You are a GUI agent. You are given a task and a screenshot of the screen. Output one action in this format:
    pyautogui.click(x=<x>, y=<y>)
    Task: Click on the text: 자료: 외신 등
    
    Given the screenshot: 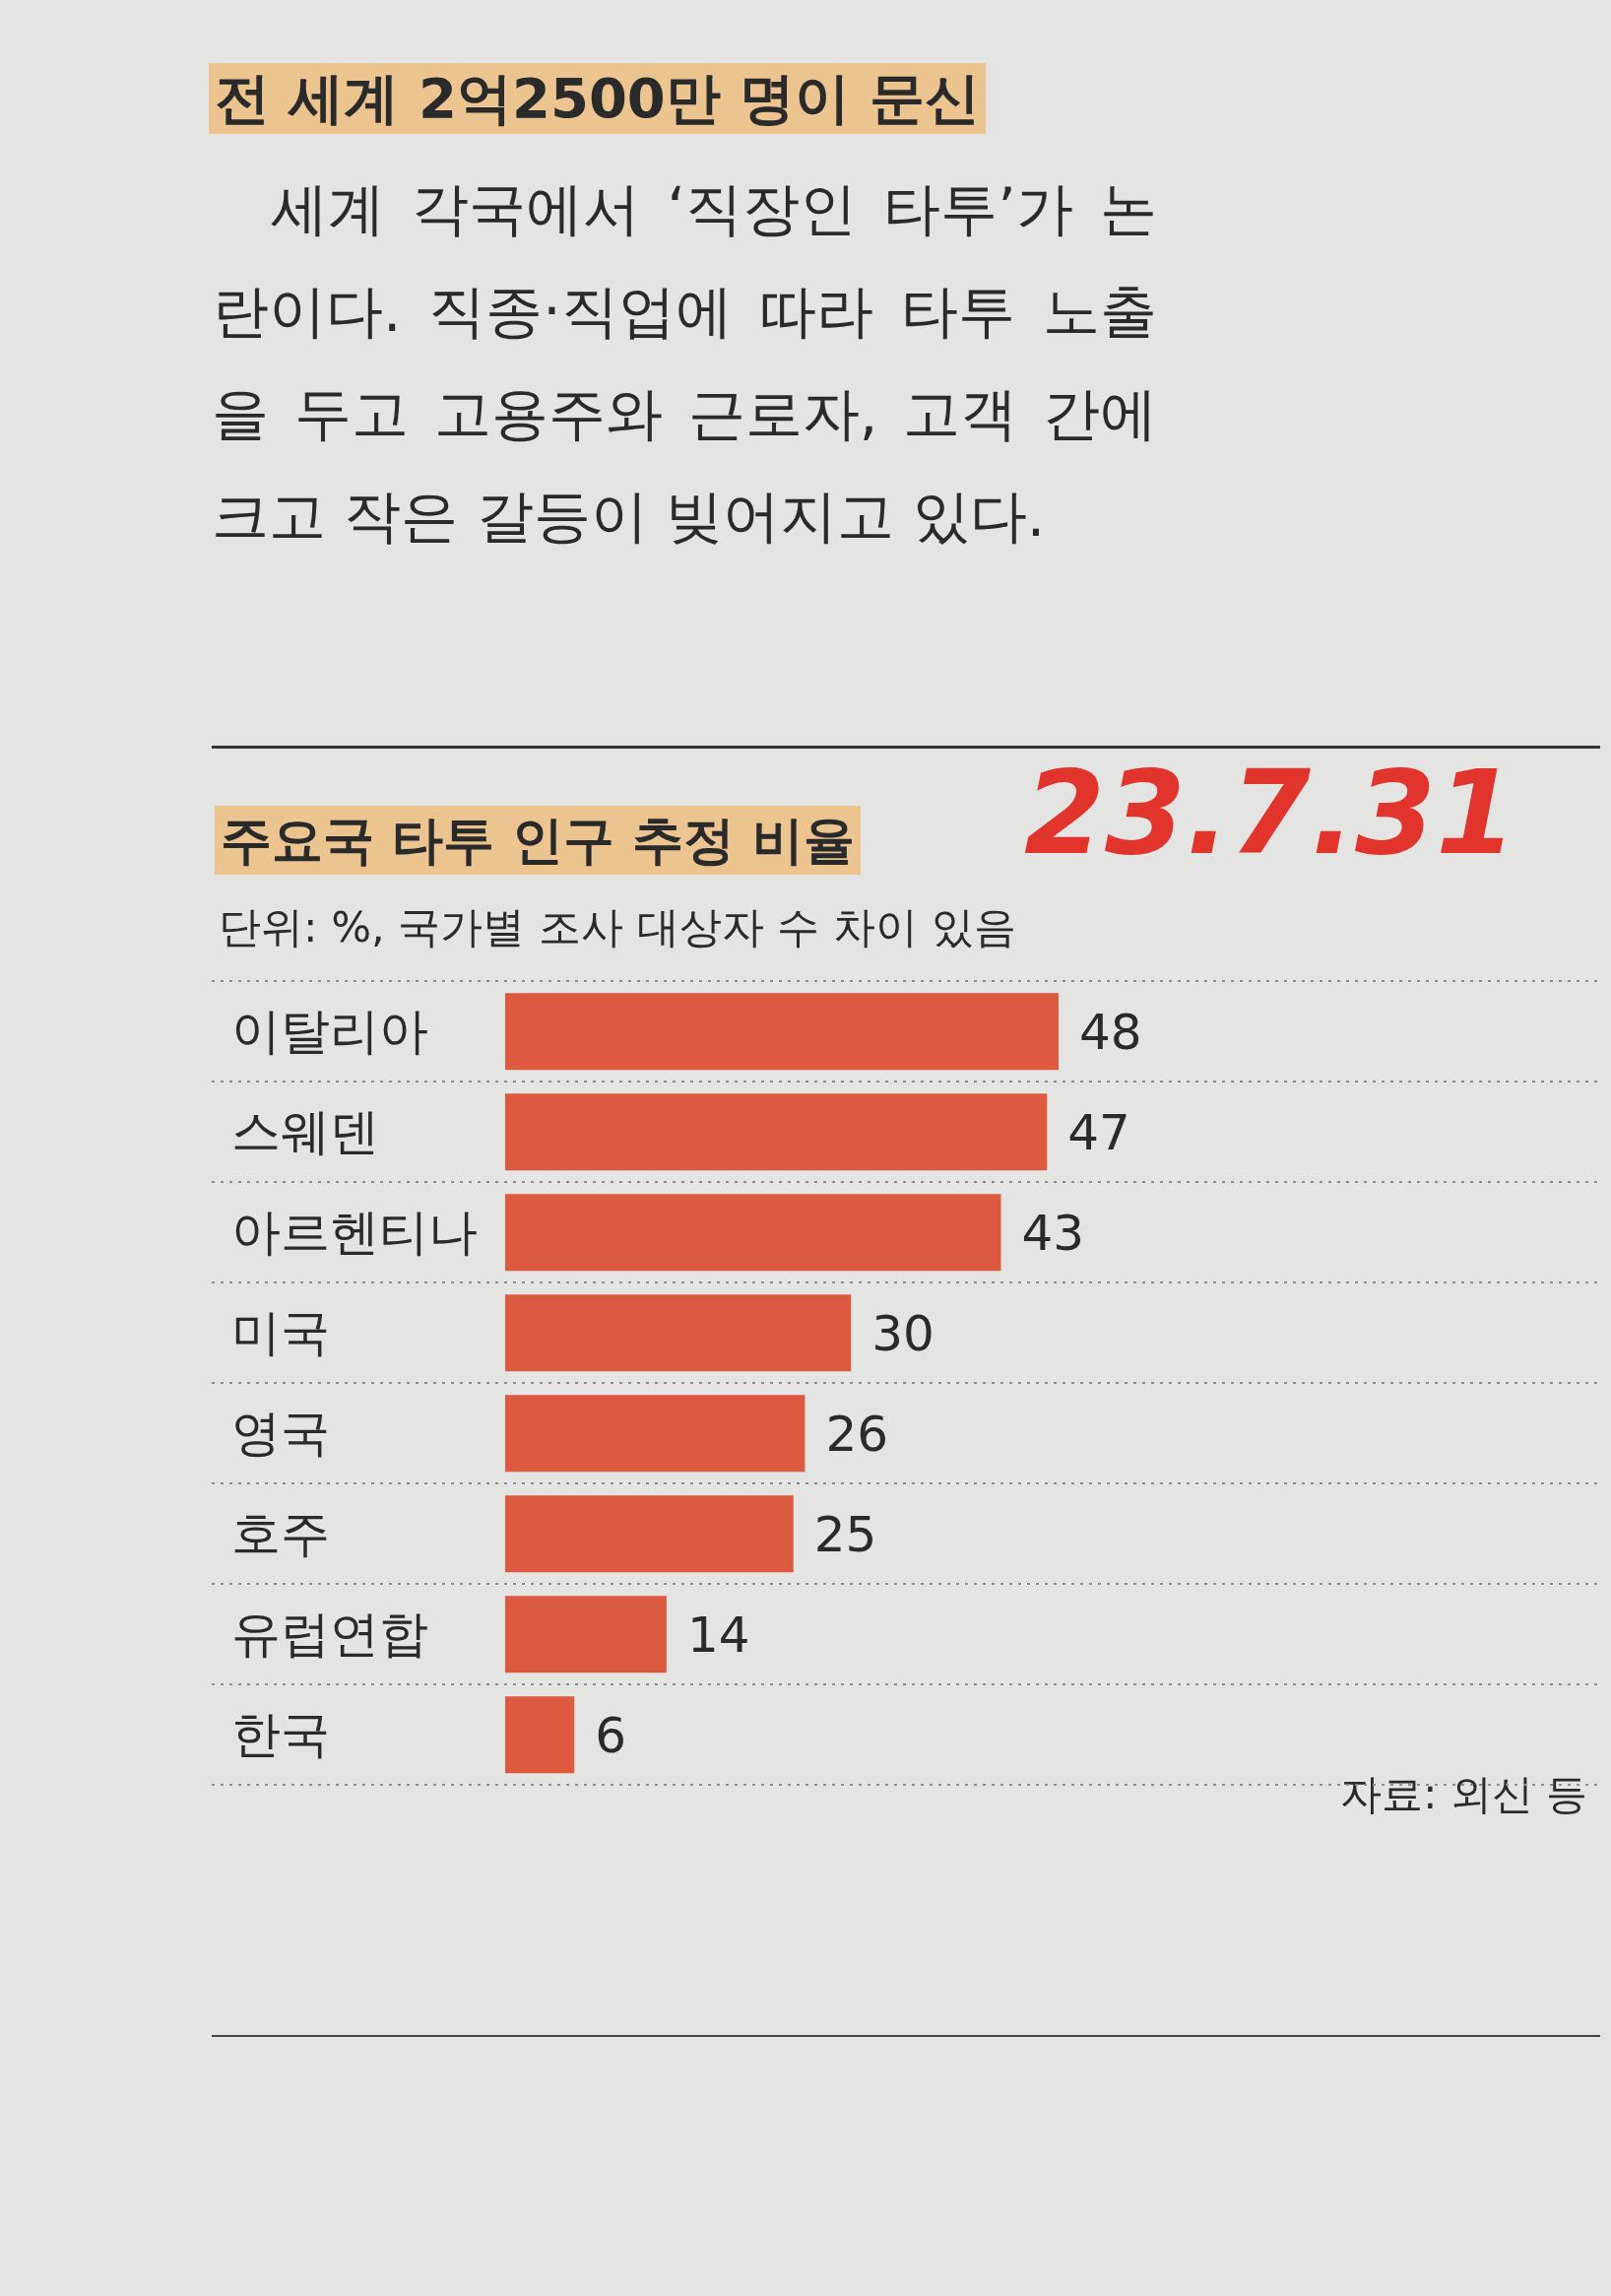 What is the action you would take?
    pyautogui.click(x=1463, y=1794)
    